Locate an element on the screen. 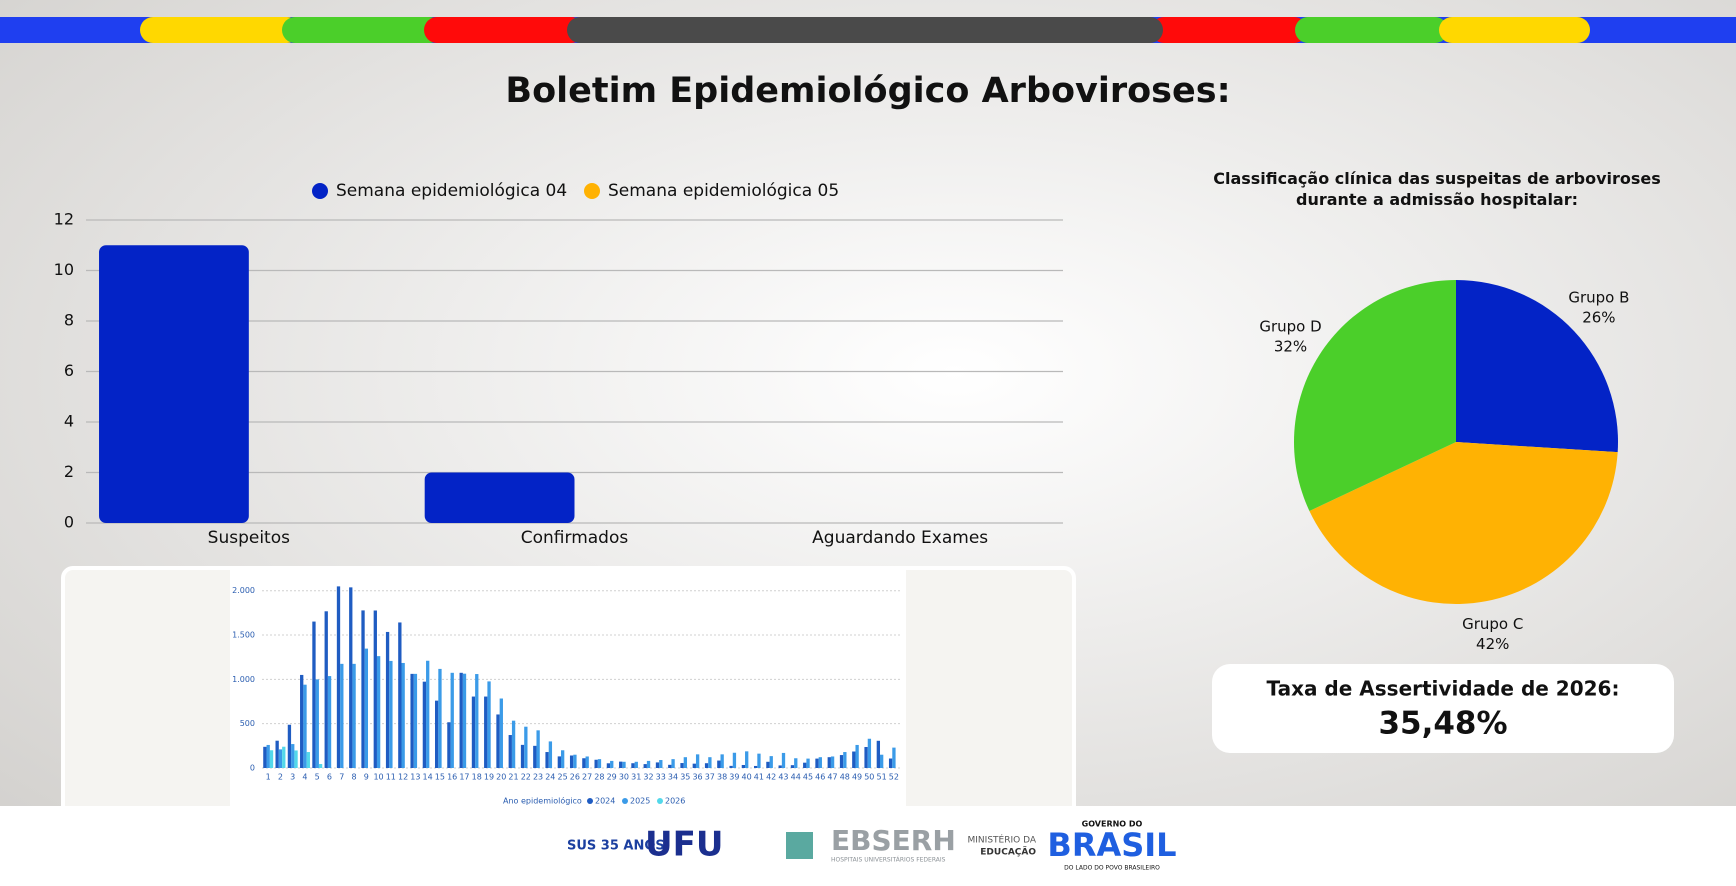  x-tick-label: 37 is located at coordinates (710, 777).